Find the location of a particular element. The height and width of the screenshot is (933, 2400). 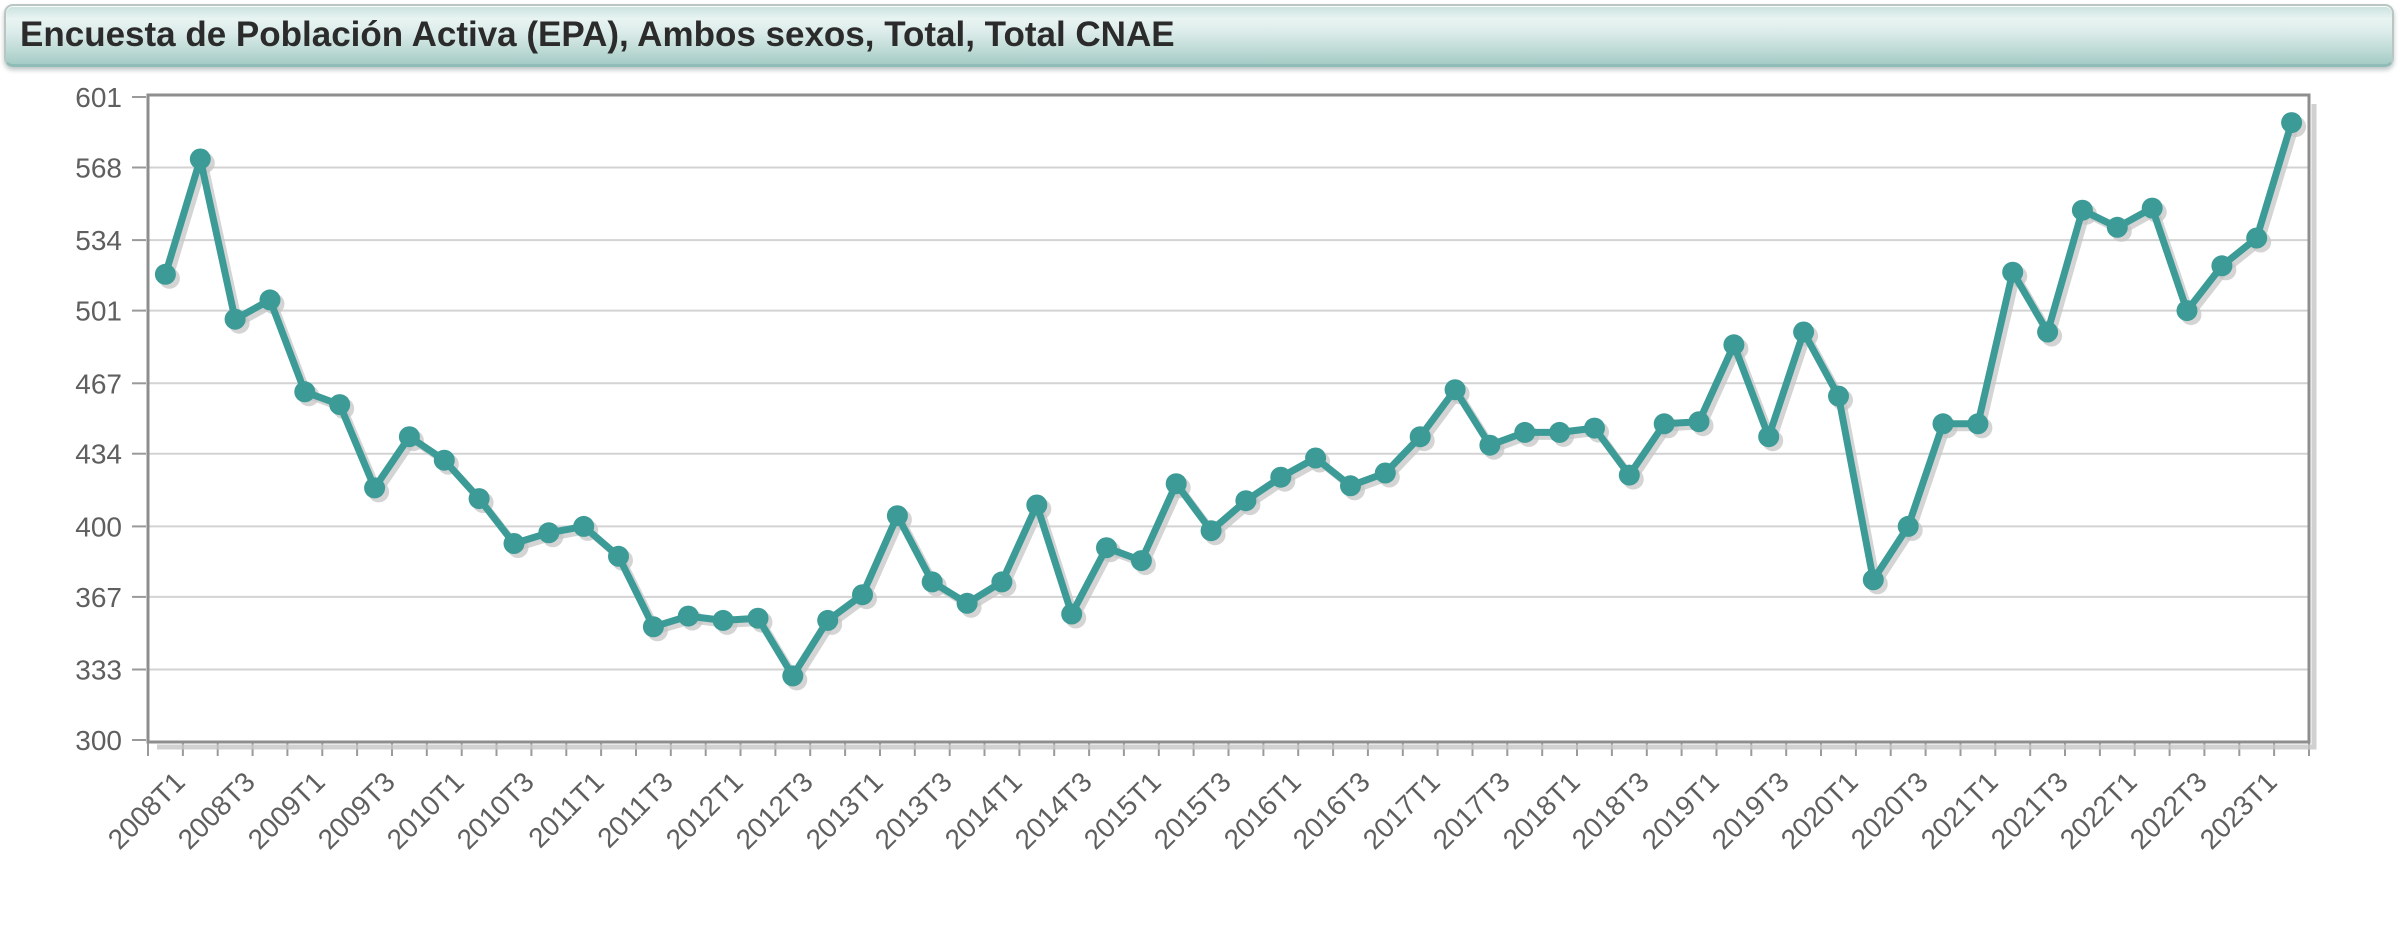

y-axis-label: 367 is located at coordinates (98, 597).